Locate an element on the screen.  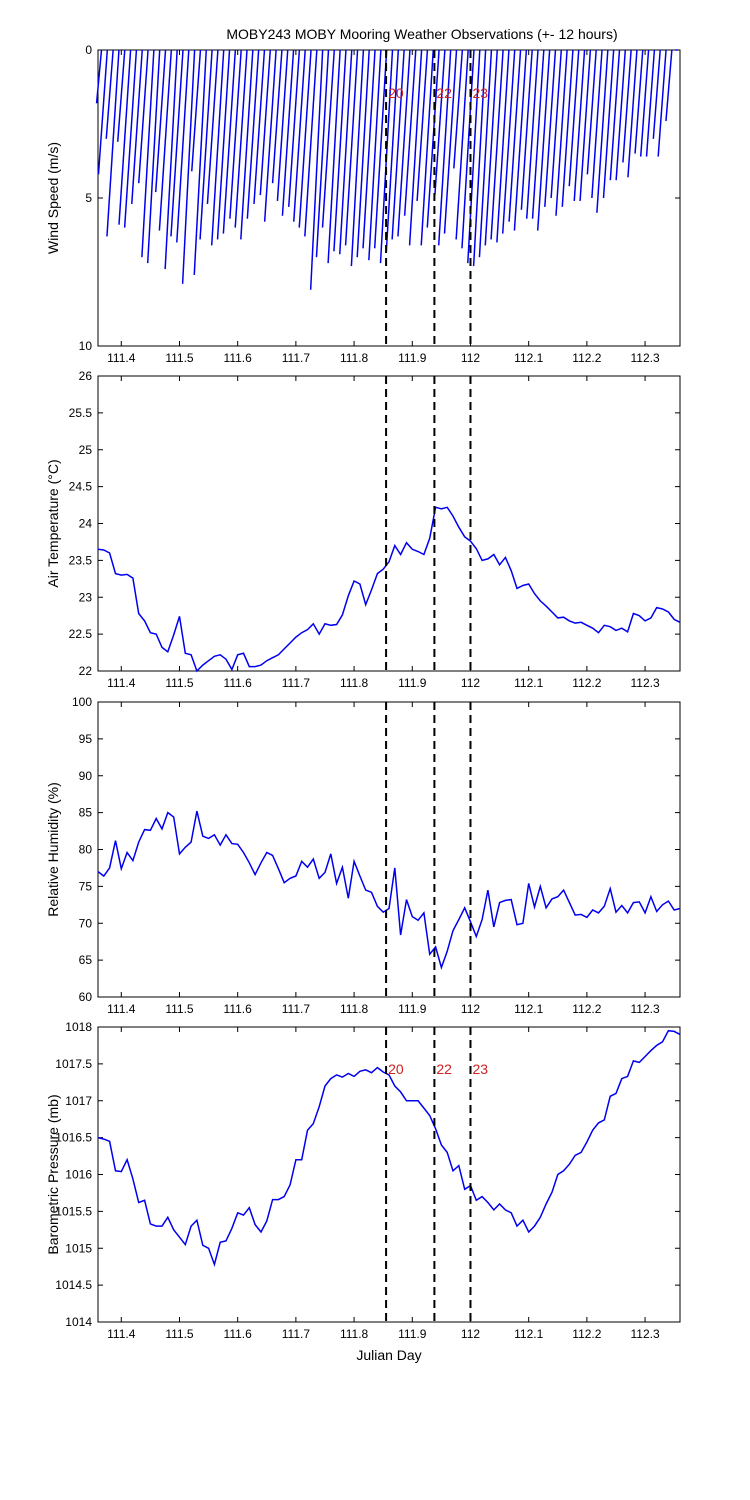
y-tick-label: 1016 is located at coordinates (78, 1175).